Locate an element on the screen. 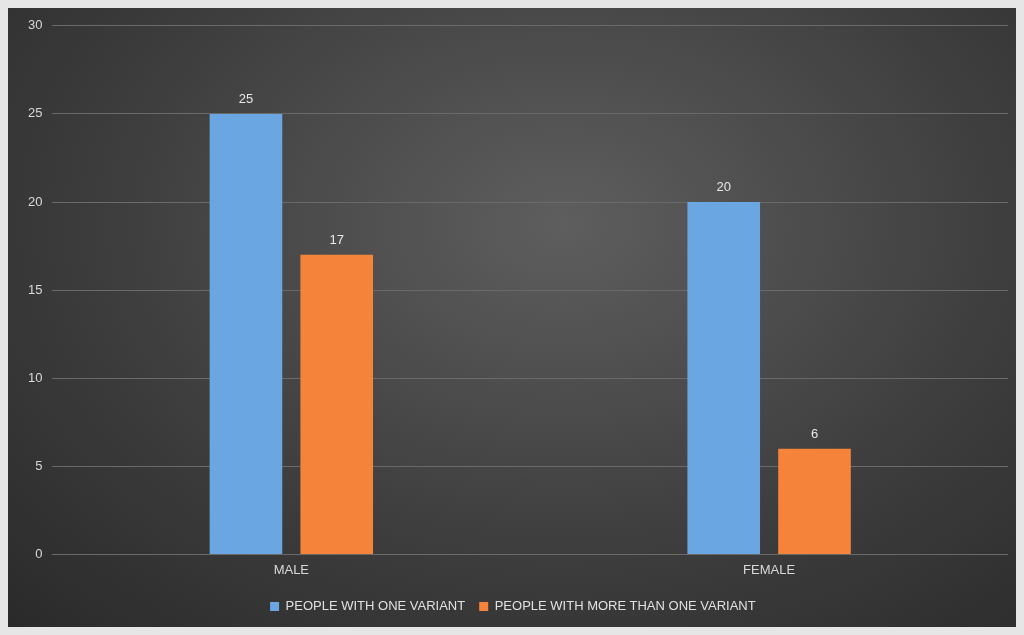 The height and width of the screenshot is (635, 1024). y-tick-label: 0 is located at coordinates (39, 553).